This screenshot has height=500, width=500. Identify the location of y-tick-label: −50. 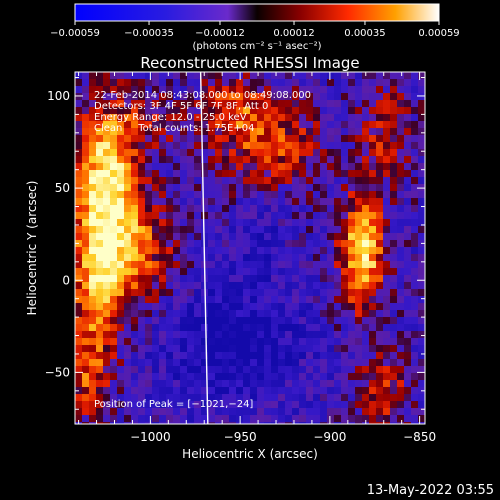
(57, 372).